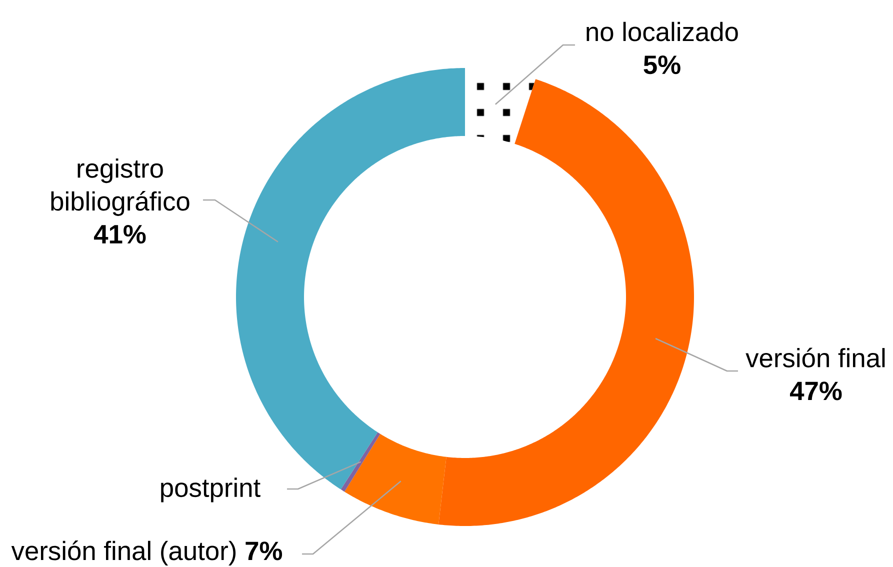 The image size is (893, 567). Describe the element at coordinates (264, 551) in the screenshot. I see `data-label: 7%` at that location.